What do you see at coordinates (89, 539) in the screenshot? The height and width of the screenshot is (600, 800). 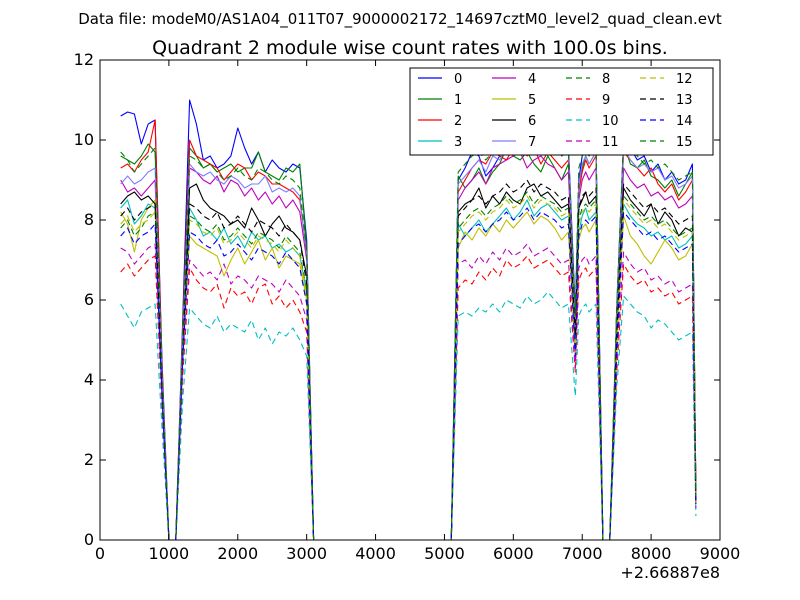 I see `y-tick-label: 0` at bounding box center [89, 539].